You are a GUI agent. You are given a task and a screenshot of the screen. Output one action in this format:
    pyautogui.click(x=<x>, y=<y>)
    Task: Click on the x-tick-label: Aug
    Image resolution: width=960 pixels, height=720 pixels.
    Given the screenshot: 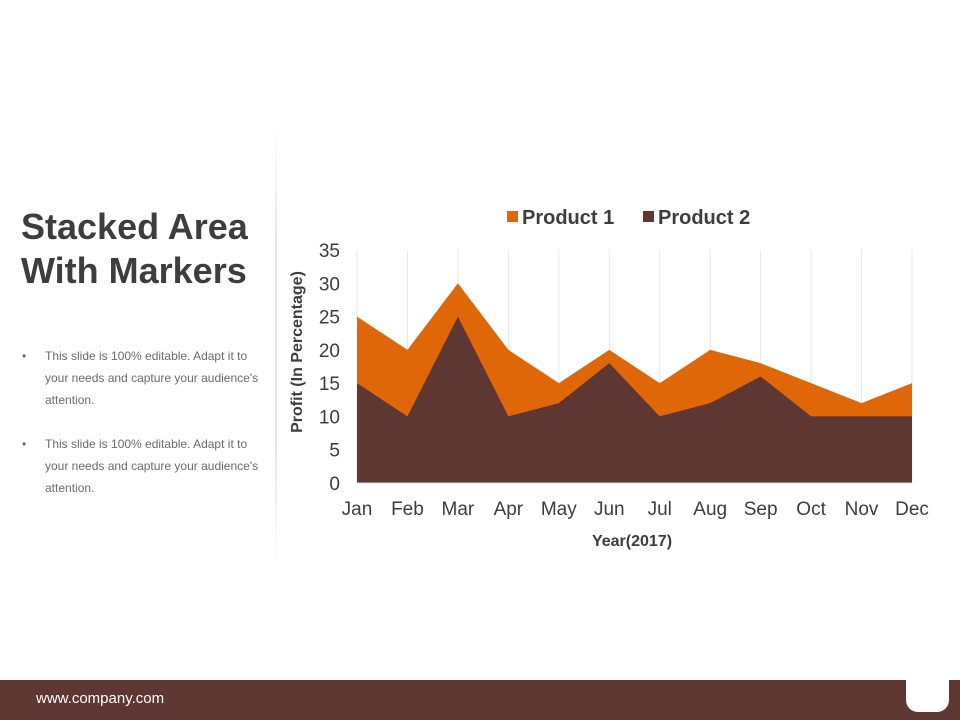 What is the action you would take?
    pyautogui.click(x=710, y=509)
    